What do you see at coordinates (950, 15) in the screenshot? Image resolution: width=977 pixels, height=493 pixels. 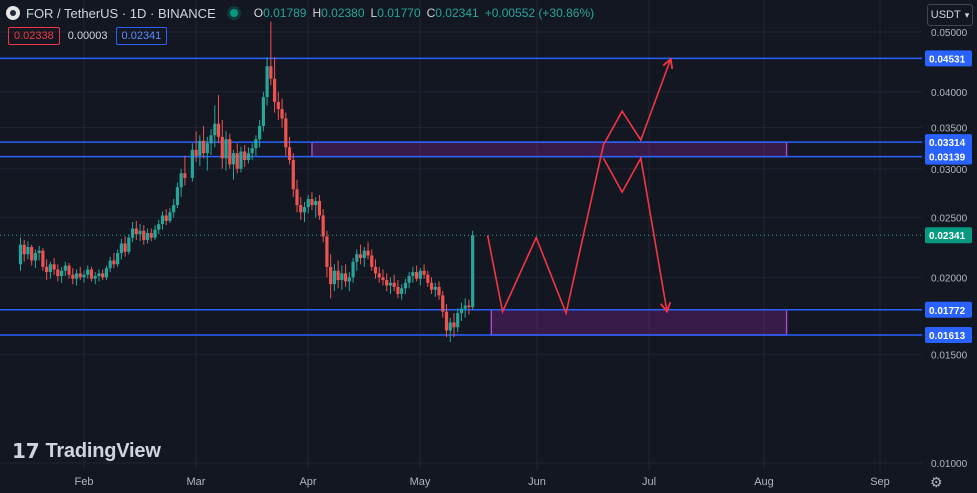 I see `currency-selector: USDT ▾` at bounding box center [950, 15].